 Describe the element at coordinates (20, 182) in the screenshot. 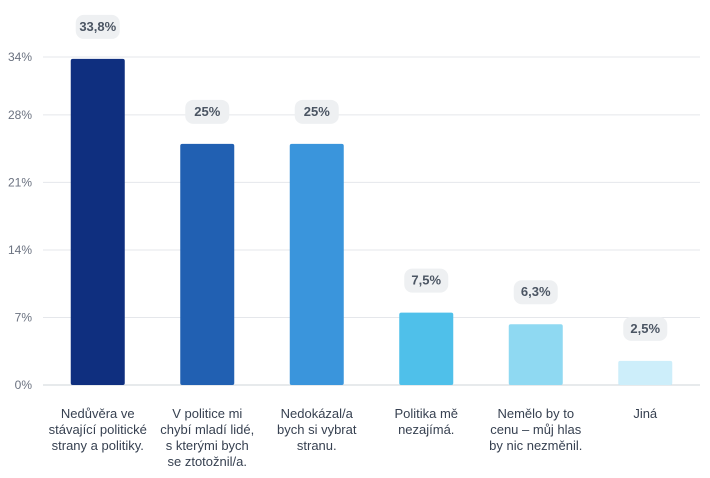

I see `y-tick-label: 21%` at that location.